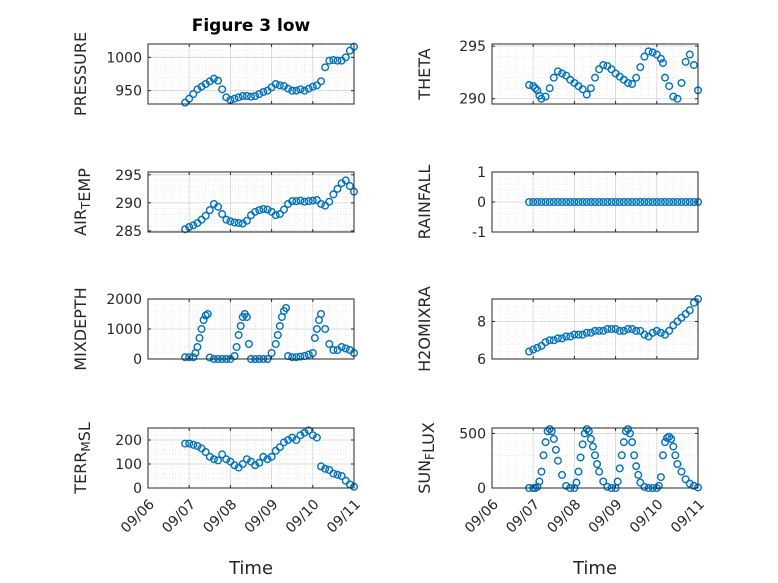 This screenshot has height=583, width=778. What do you see at coordinates (472, 434) in the screenshot?
I see `y-tick-label: 500` at bounding box center [472, 434].